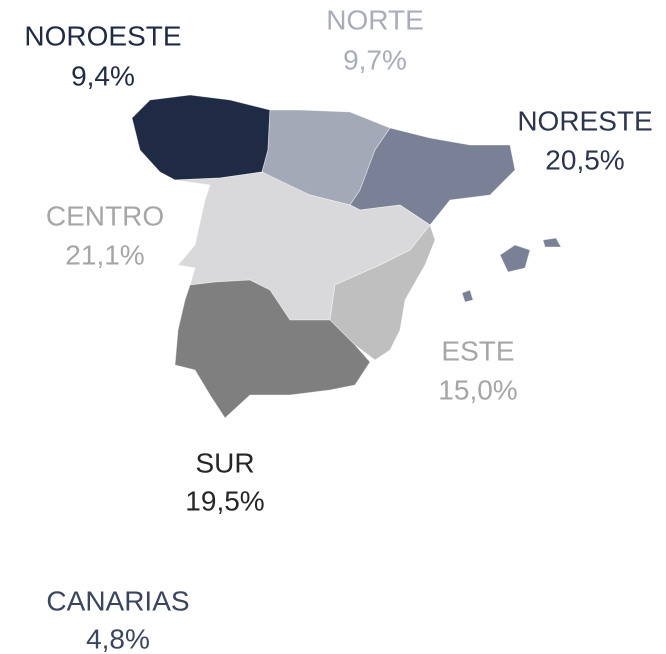  Describe the element at coordinates (103, 75) in the screenshot. I see `region-value: 9,4%` at that location.